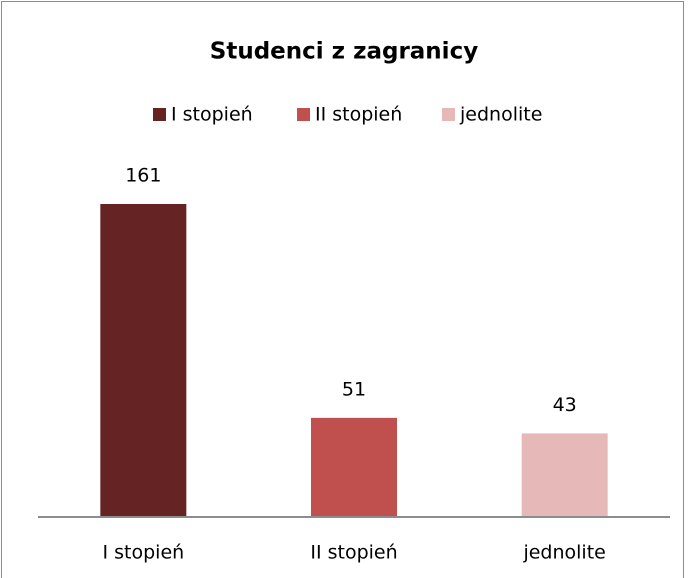 The width and height of the screenshot is (688, 578). I want to click on x-tick-label: jednolite, so click(563, 553).